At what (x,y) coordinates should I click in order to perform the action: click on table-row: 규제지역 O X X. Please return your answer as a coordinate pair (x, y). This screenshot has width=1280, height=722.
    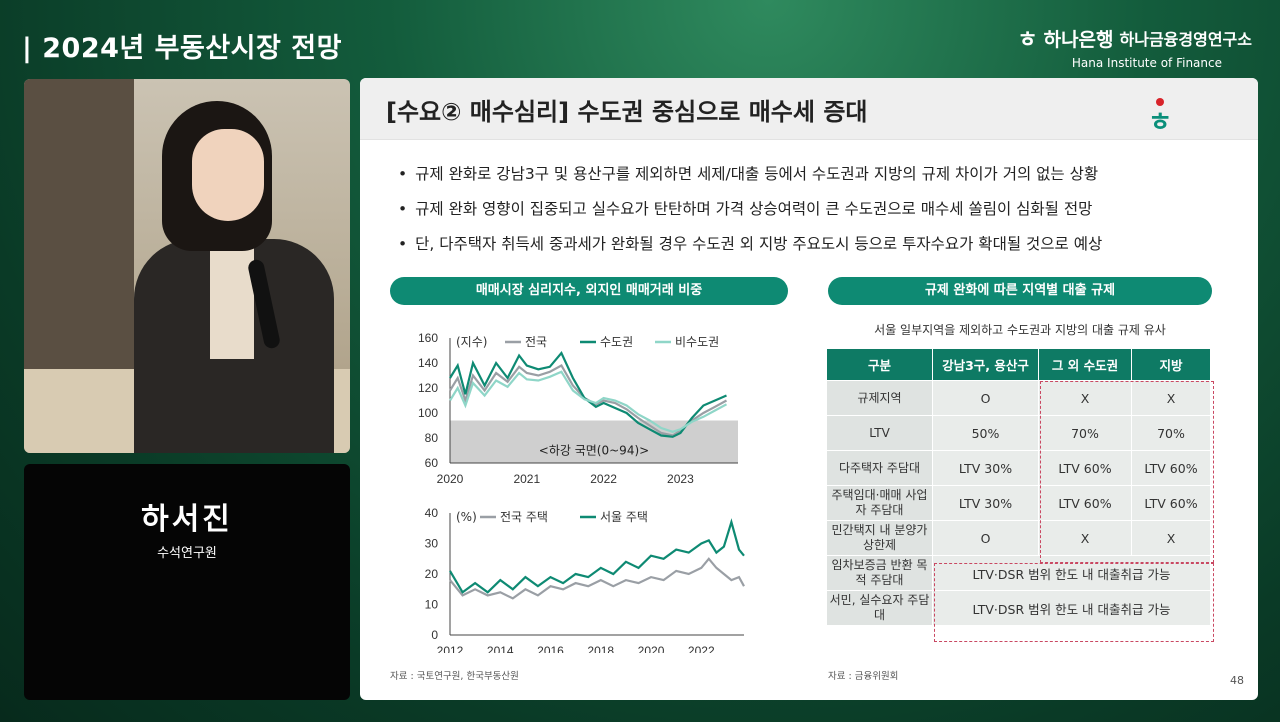
    Looking at the image, I should click on (1018, 398).